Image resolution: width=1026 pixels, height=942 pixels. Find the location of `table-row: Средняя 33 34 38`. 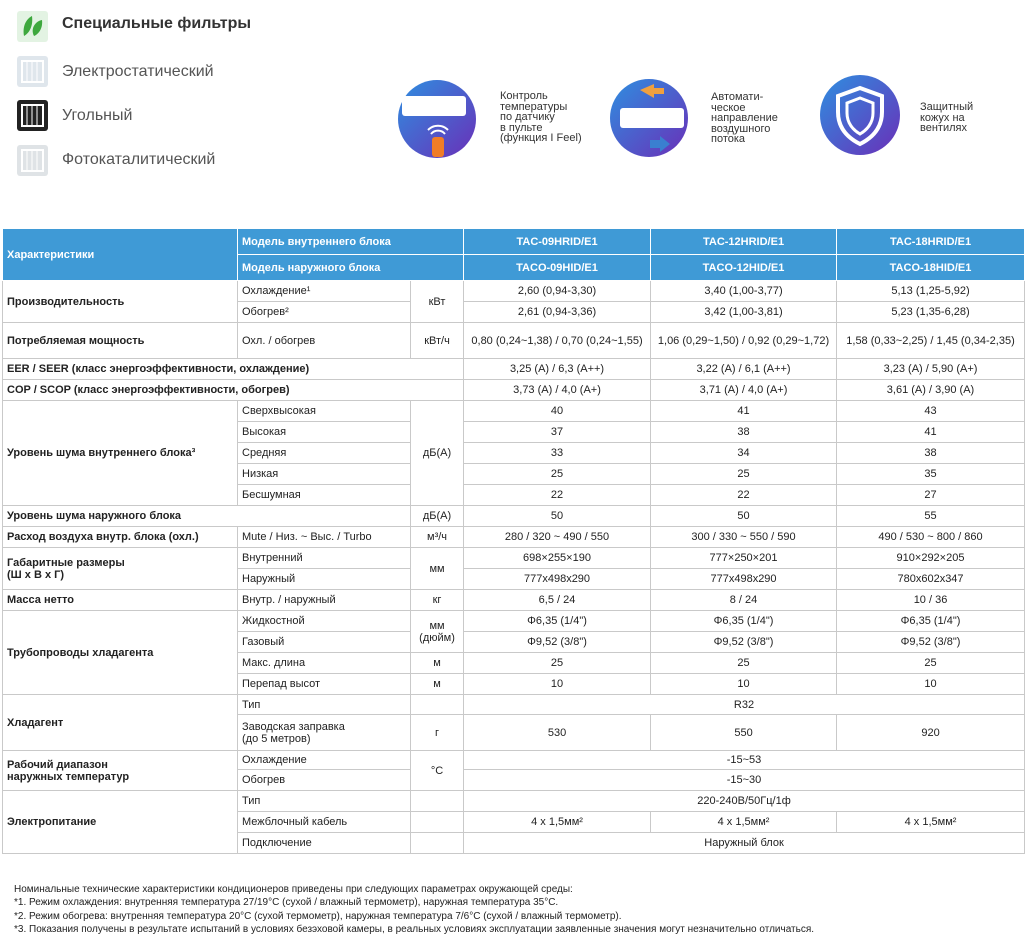

table-row: Средняя 33 34 38 is located at coordinates (514, 453).